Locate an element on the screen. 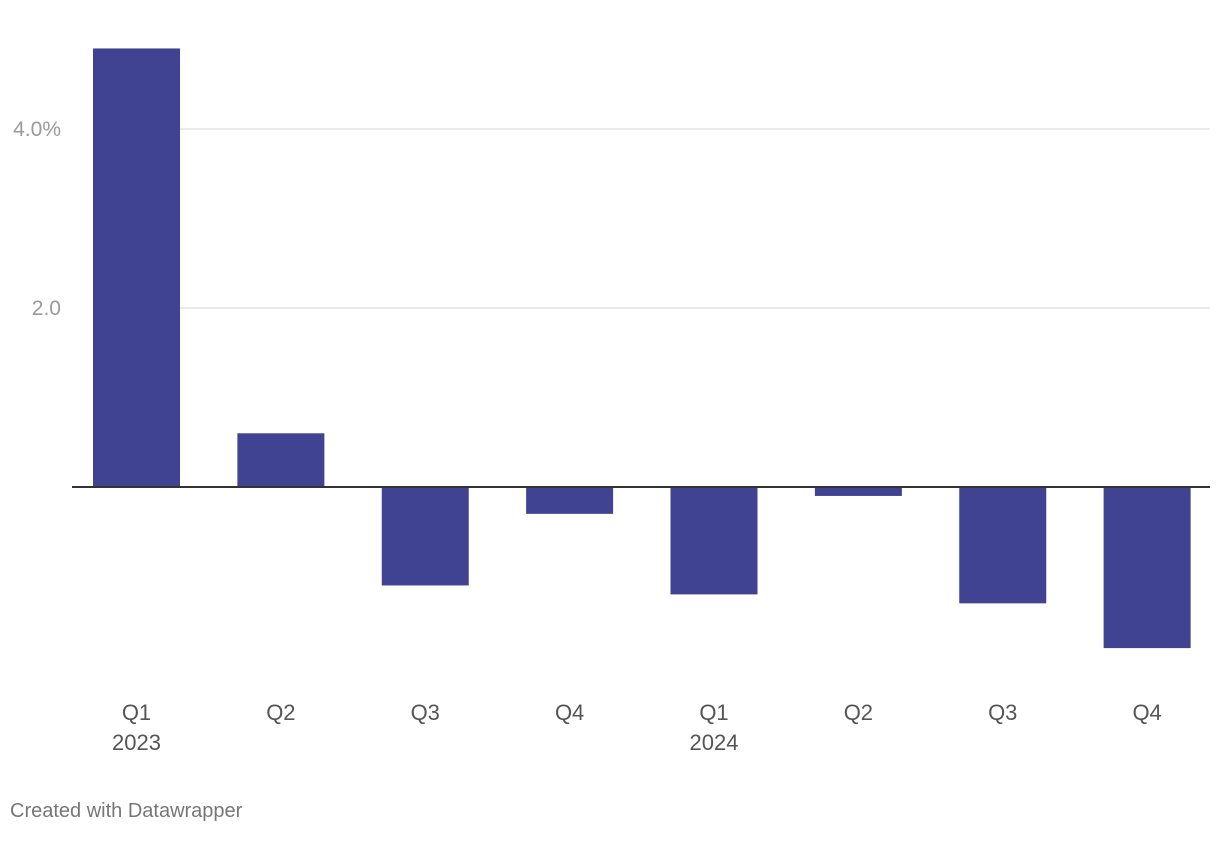 The height and width of the screenshot is (843, 1220). x-tick-label-quarter-6: Q3 is located at coordinates (1002, 712).